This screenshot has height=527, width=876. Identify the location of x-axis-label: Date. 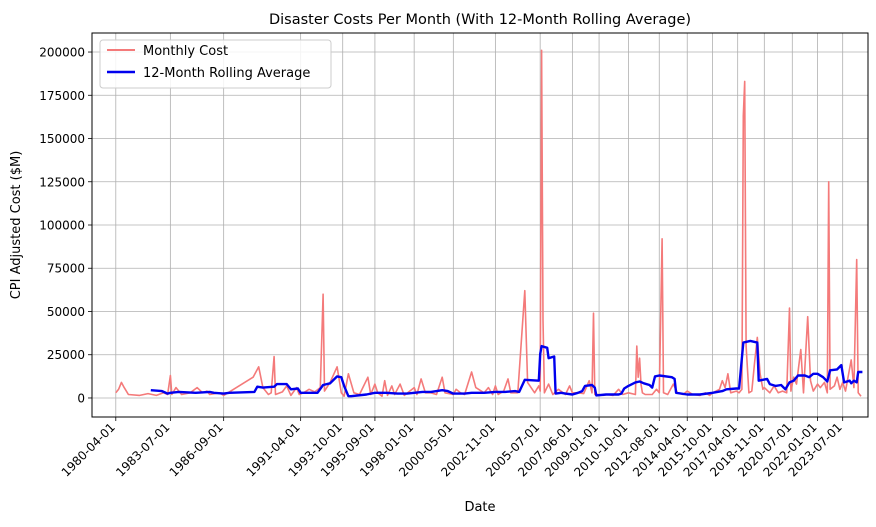
(479, 507).